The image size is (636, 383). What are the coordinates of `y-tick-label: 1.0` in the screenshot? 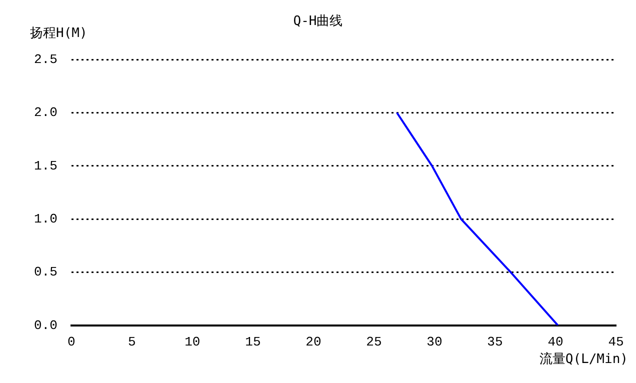 It's located at (46, 219).